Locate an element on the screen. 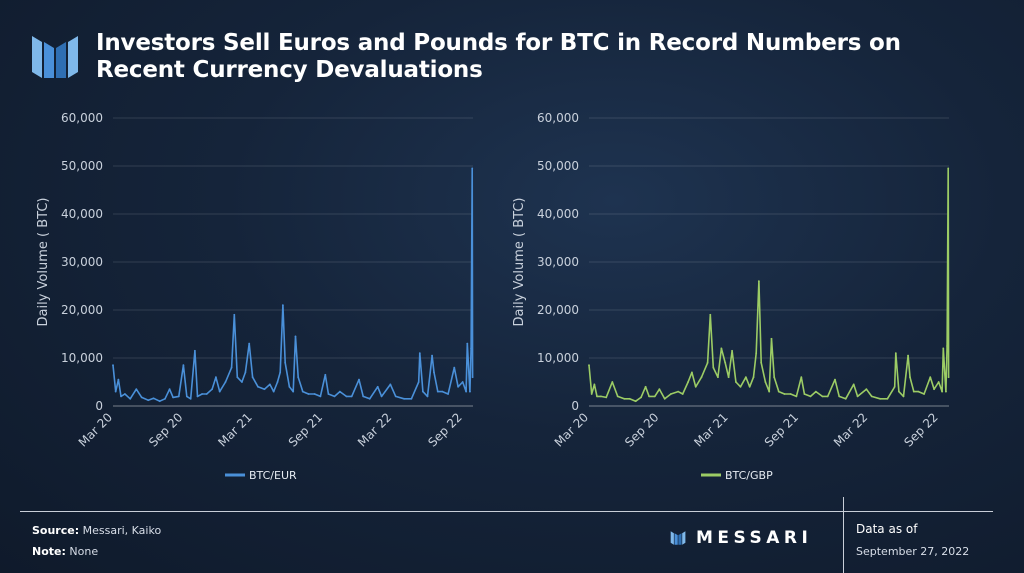 The height and width of the screenshot is (573, 1024). footer-note: Note: None is located at coordinates (65, 551).